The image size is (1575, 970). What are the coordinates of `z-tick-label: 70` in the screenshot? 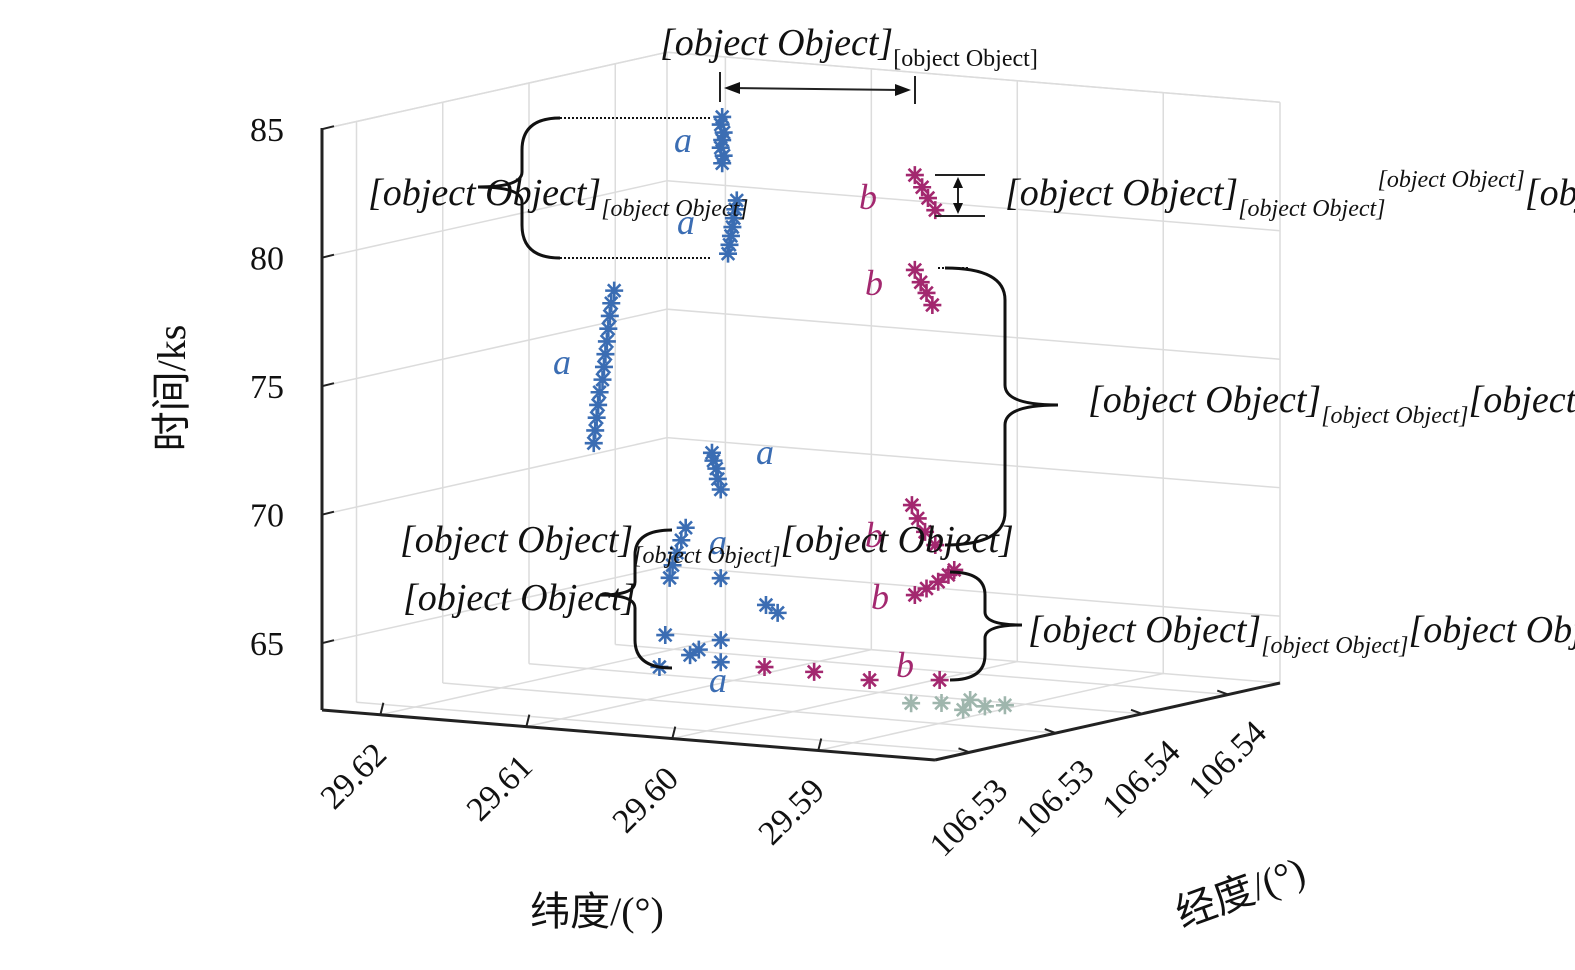 It's located at (267, 516).